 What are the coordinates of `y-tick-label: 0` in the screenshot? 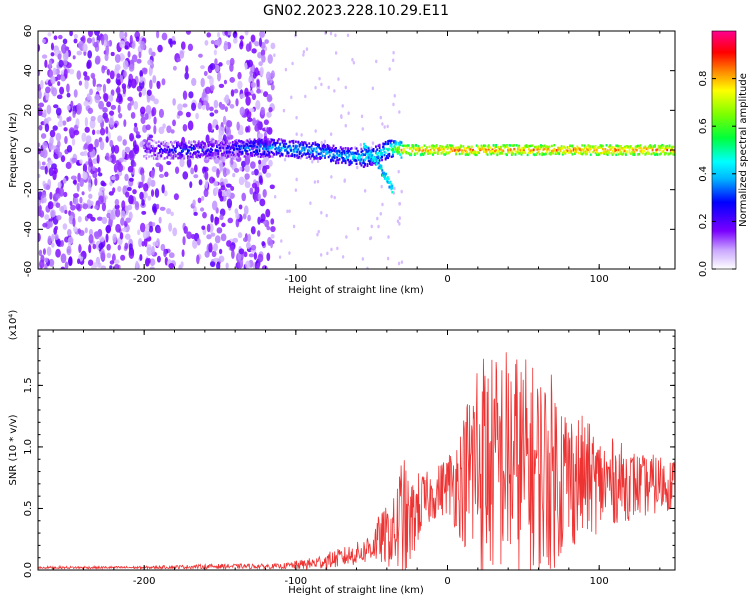 It's located at (28, 150).